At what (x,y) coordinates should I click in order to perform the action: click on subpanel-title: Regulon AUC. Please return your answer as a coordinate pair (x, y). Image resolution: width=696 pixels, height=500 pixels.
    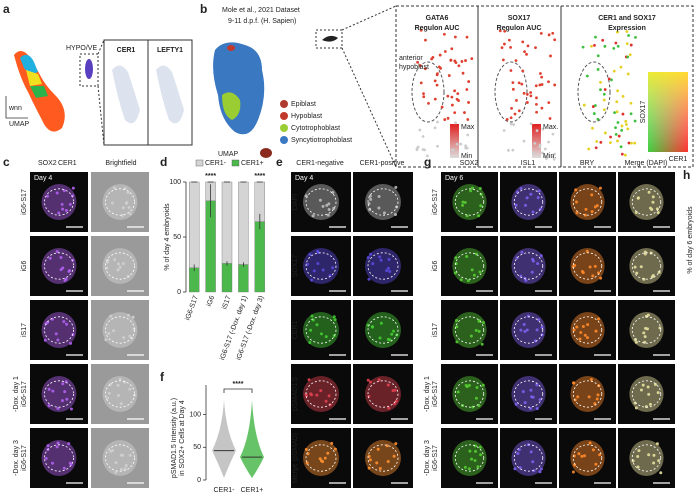
    Looking at the image, I should click on (437, 28).